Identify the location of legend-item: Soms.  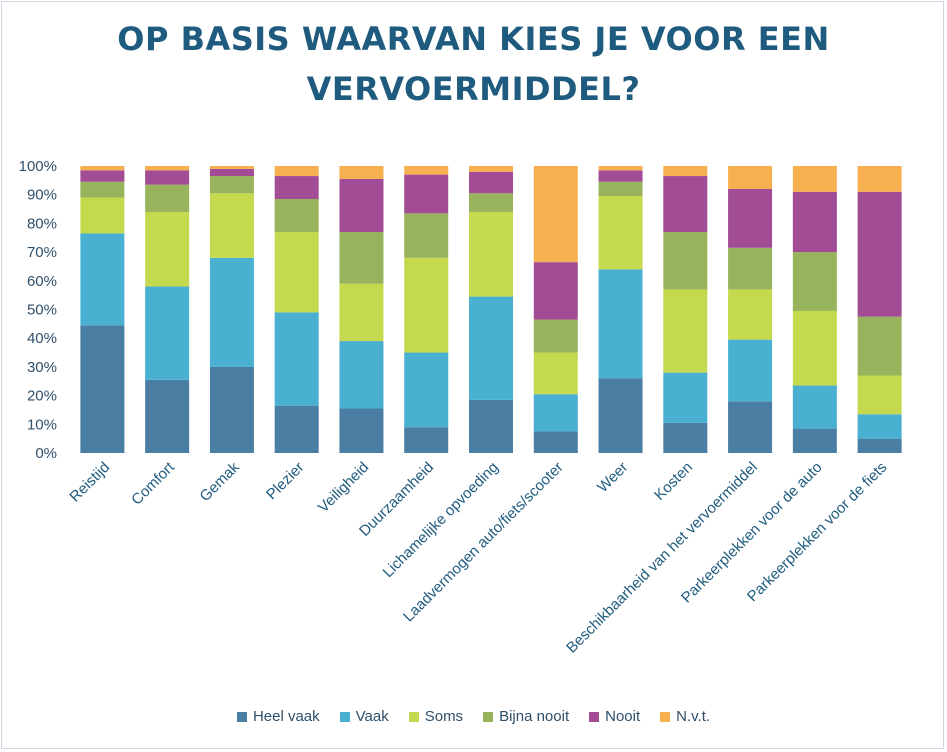
(436, 716).